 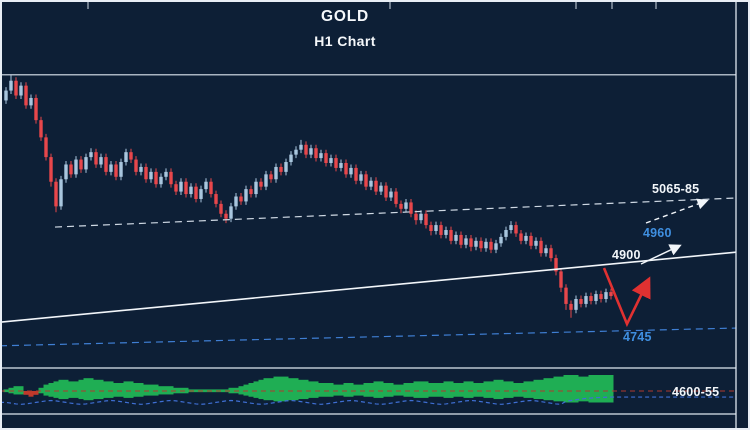 I want to click on chart-title-block: GOLD H1 Chart, so click(x=345, y=28).